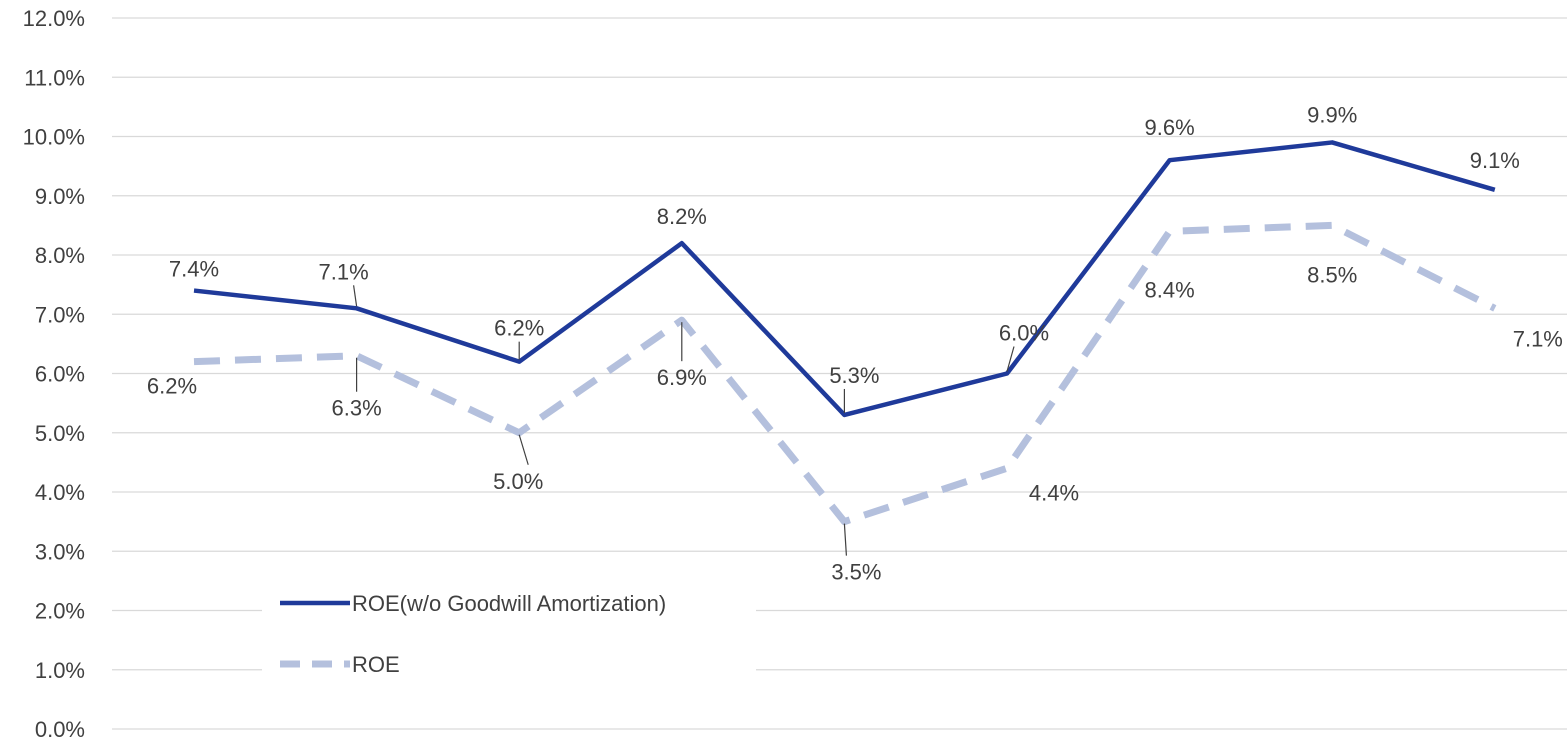 The height and width of the screenshot is (742, 1567). Describe the element at coordinates (376, 664) in the screenshot. I see `legend-label: ROE` at that location.